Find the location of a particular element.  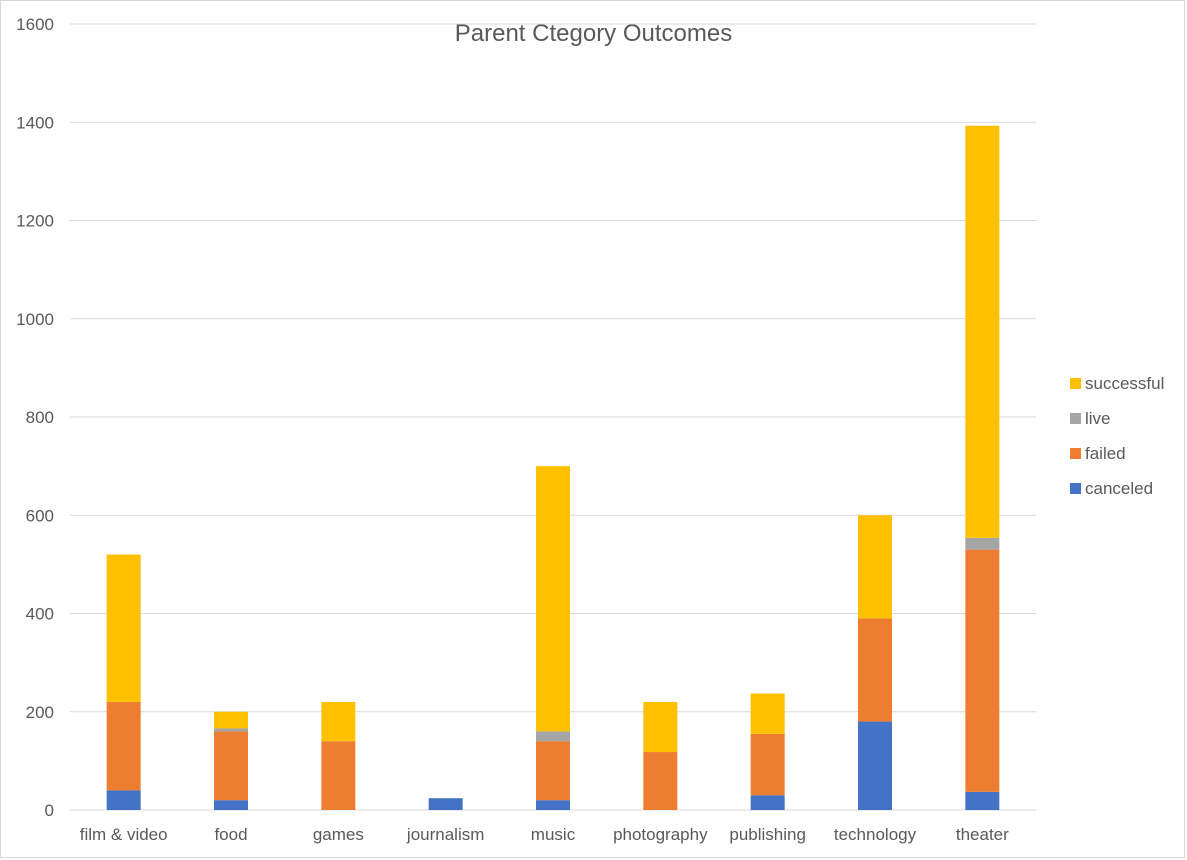

legend: successful live failed canceled is located at coordinates (1125, 436).